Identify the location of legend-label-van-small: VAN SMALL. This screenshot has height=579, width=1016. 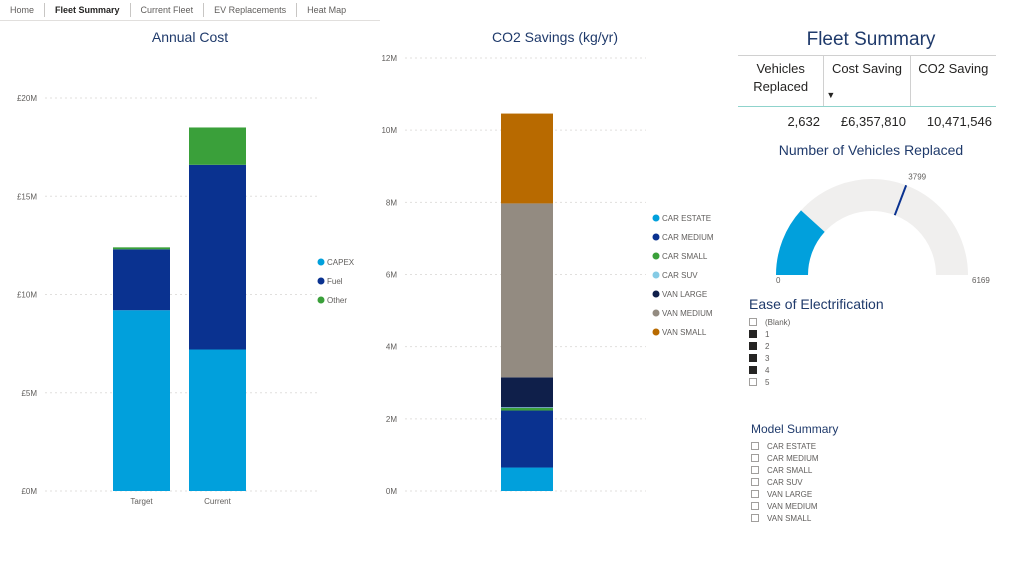
(684, 332).